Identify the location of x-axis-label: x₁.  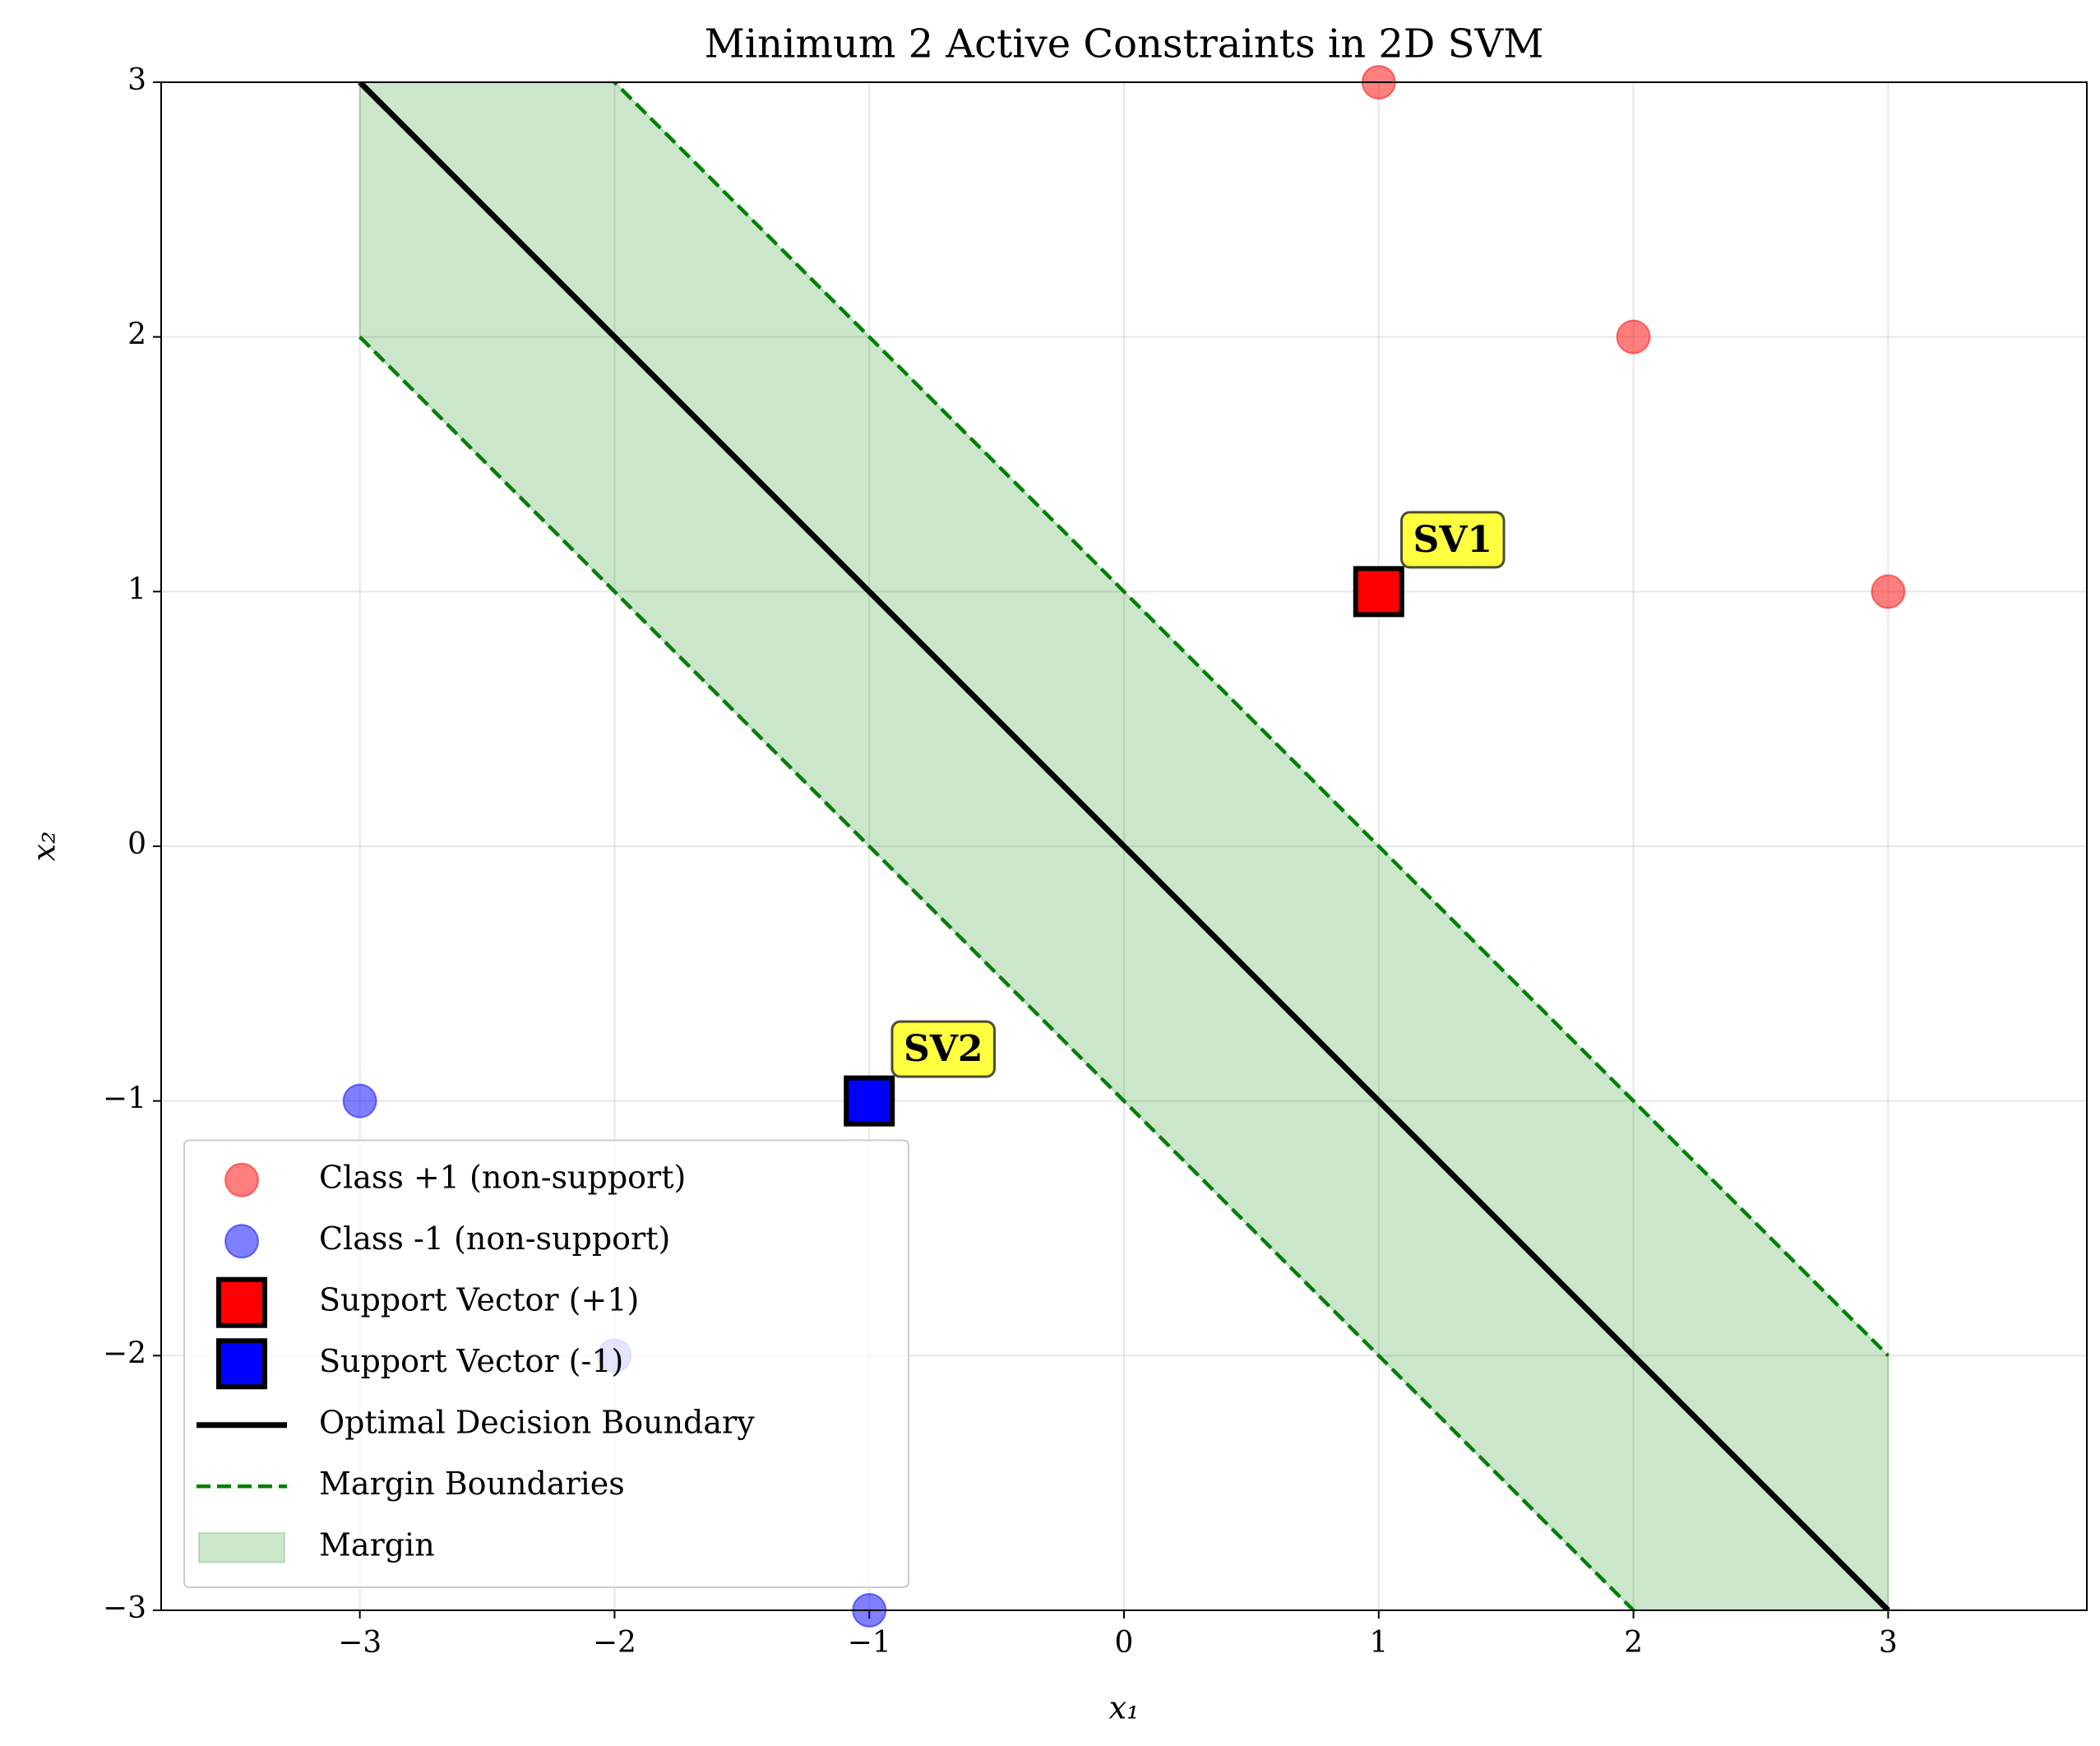
(1124, 1708).